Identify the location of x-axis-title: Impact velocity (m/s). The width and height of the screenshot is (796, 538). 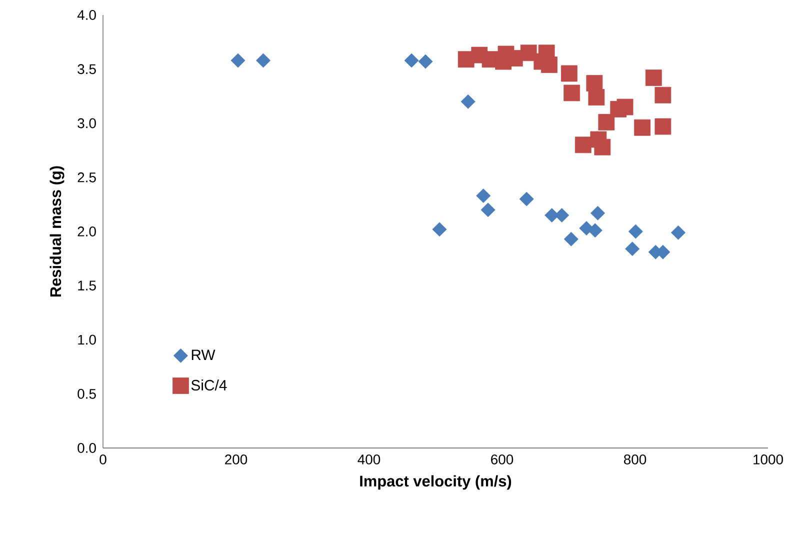
(436, 482).